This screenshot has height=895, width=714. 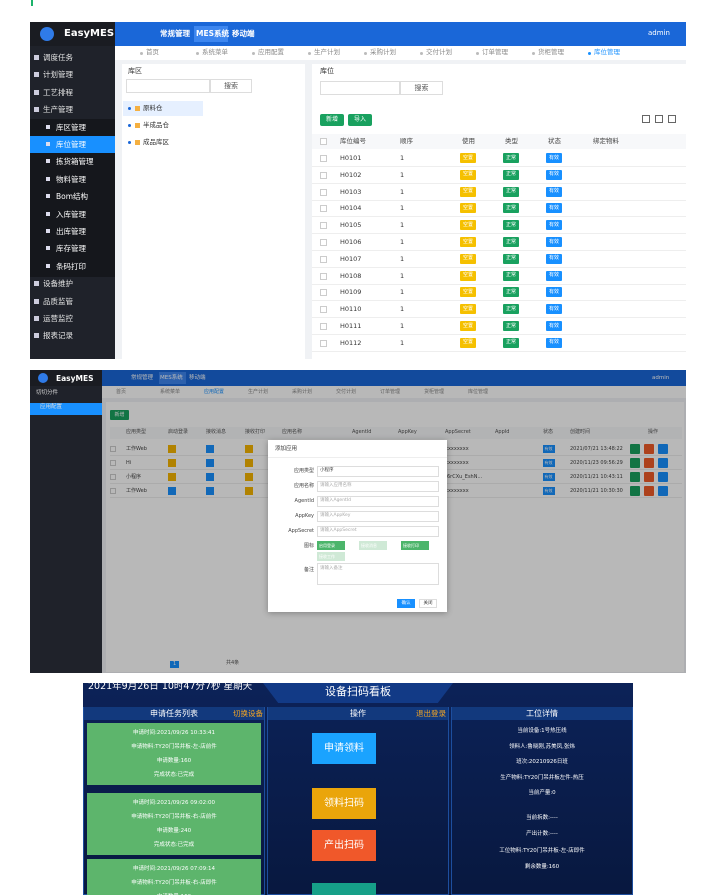 What do you see at coordinates (596, 463) in the screenshot?
I see `cell: 2020/11/23 09:56:29` at bounding box center [596, 463].